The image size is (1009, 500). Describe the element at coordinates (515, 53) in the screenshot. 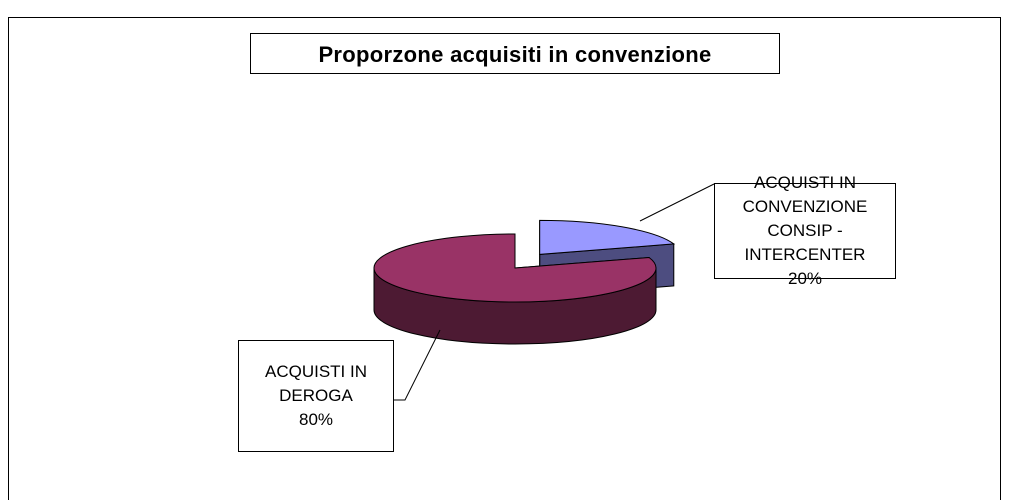

I see `chart-title: Proporzone acquisiti in convenzione` at that location.